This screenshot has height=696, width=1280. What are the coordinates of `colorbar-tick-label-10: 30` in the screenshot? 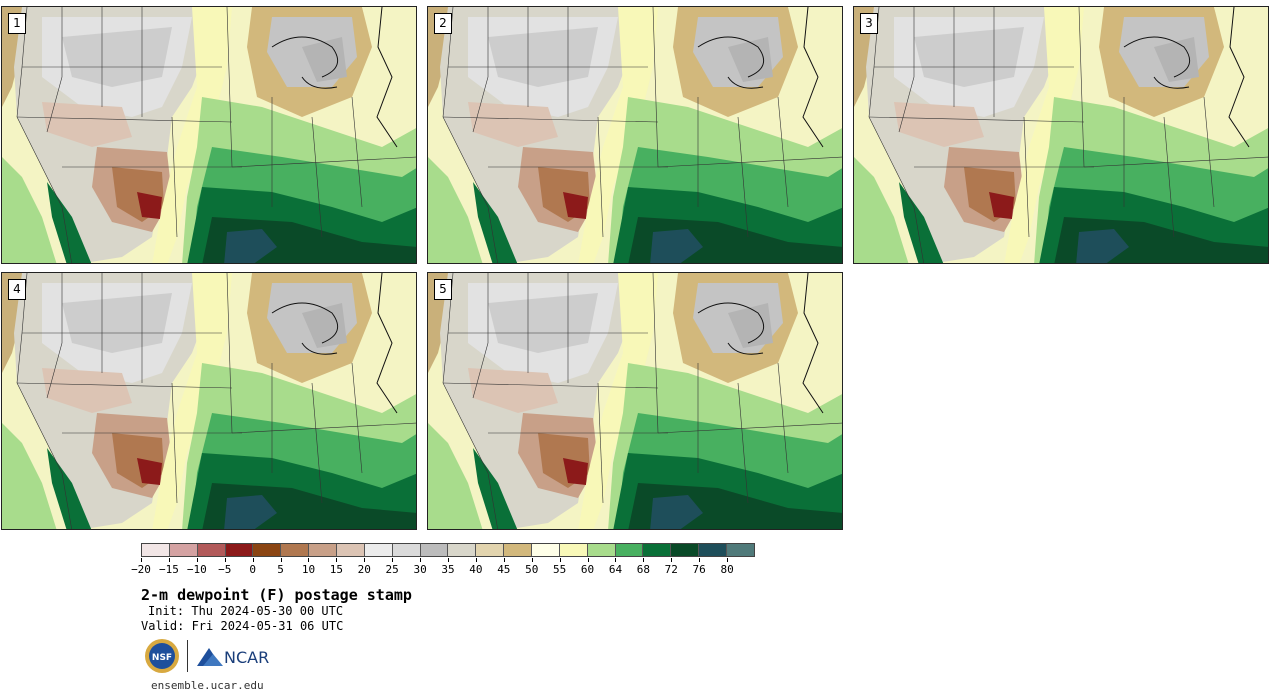 It's located at (420, 569).